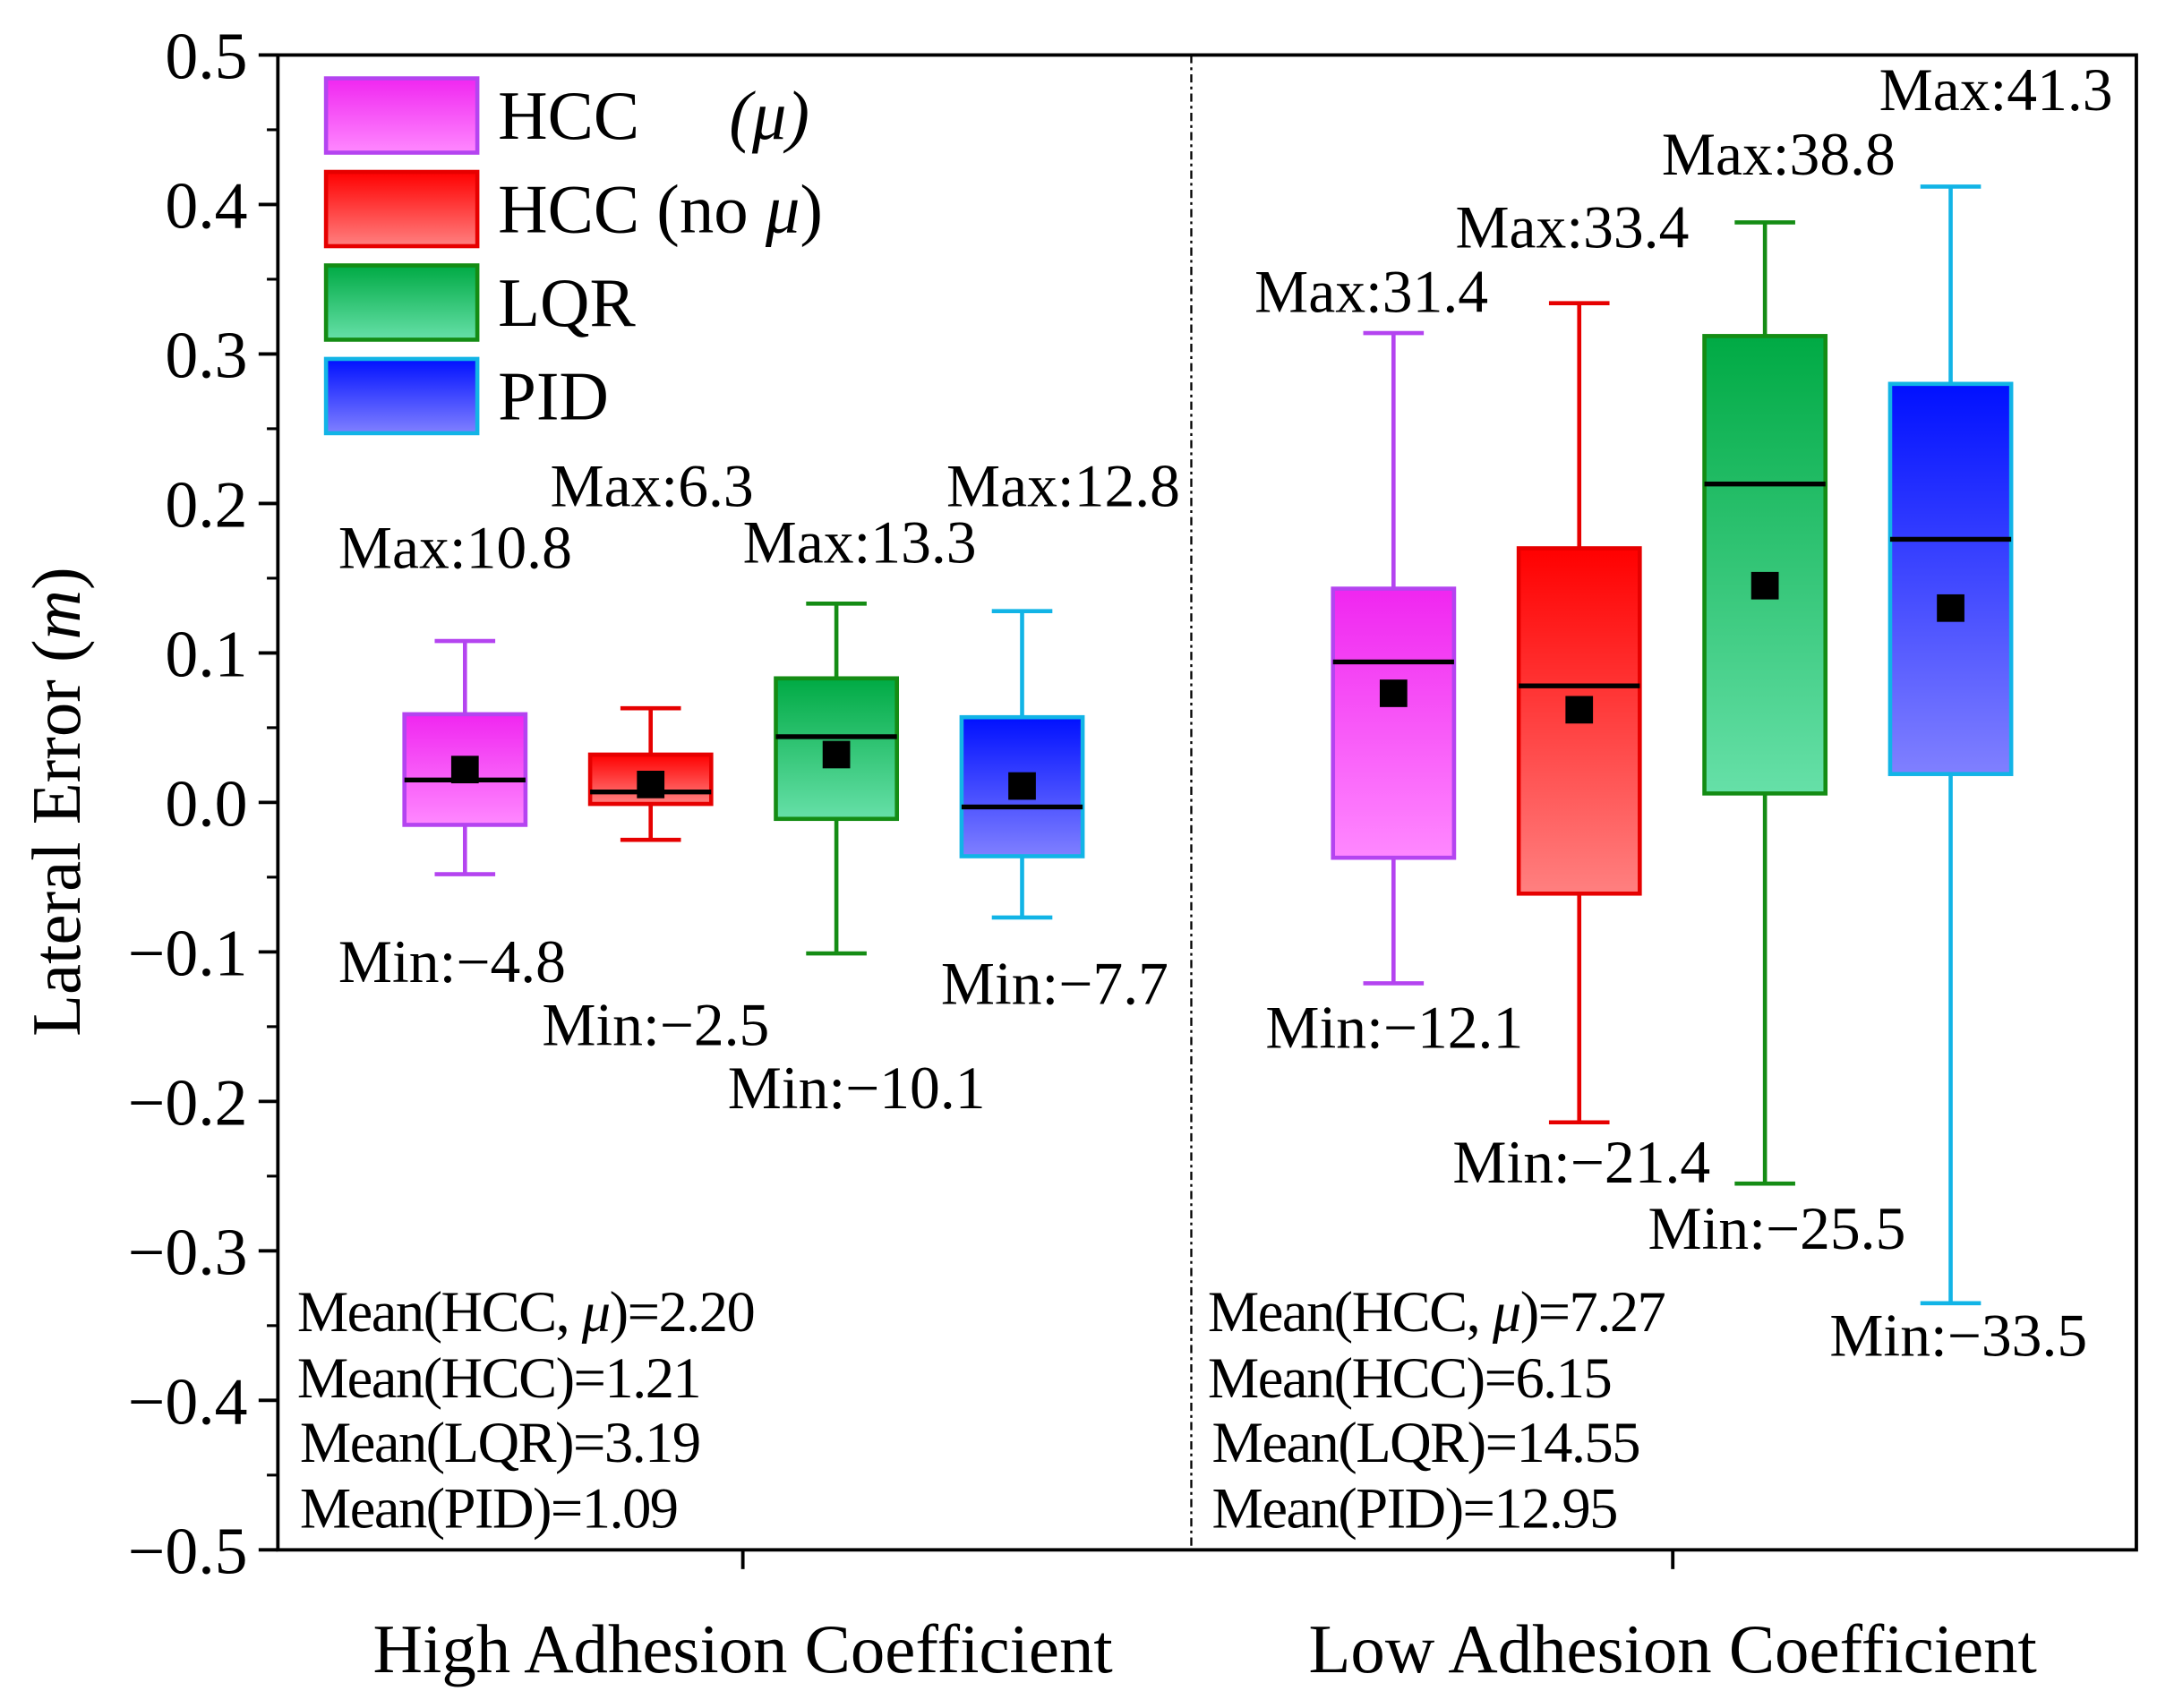 Image resolution: width=2157 pixels, height=1708 pixels. Describe the element at coordinates (655, 755) in the screenshot. I see `box-0-1: Max:6.3 Min:−2.5` at that location.